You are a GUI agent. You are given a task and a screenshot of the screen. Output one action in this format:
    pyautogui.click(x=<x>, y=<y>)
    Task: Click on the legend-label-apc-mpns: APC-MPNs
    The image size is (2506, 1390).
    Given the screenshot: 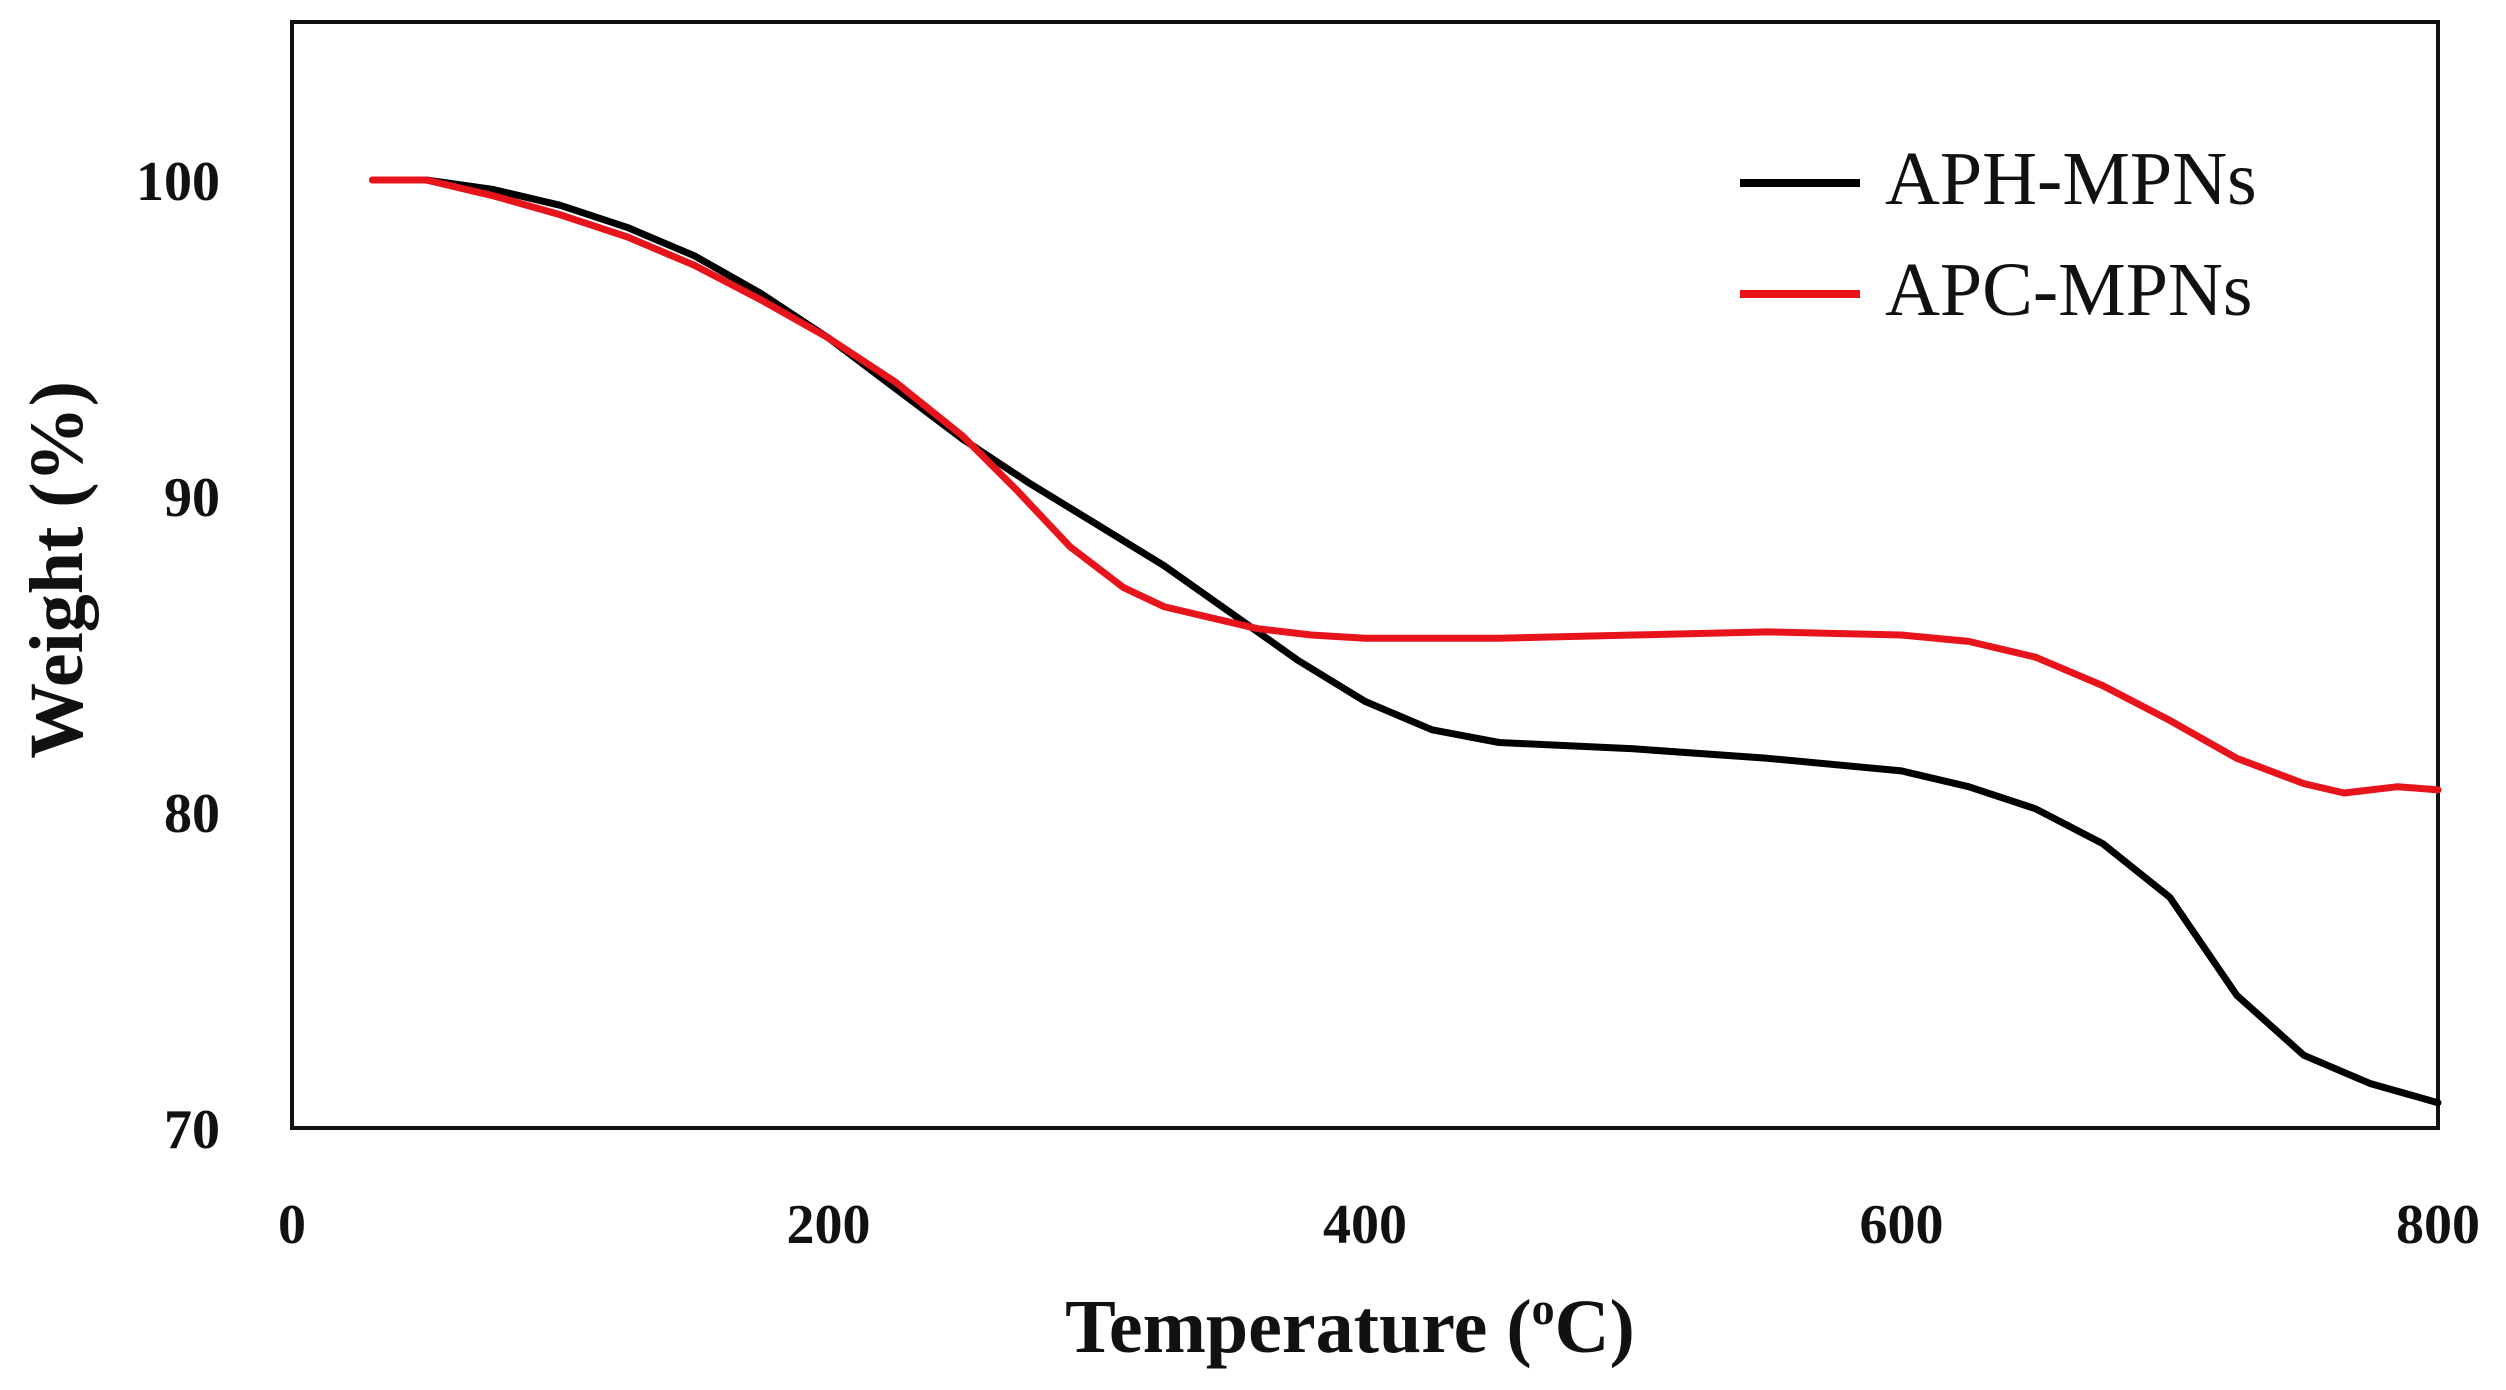 What is the action you would take?
    pyautogui.click(x=2068, y=290)
    